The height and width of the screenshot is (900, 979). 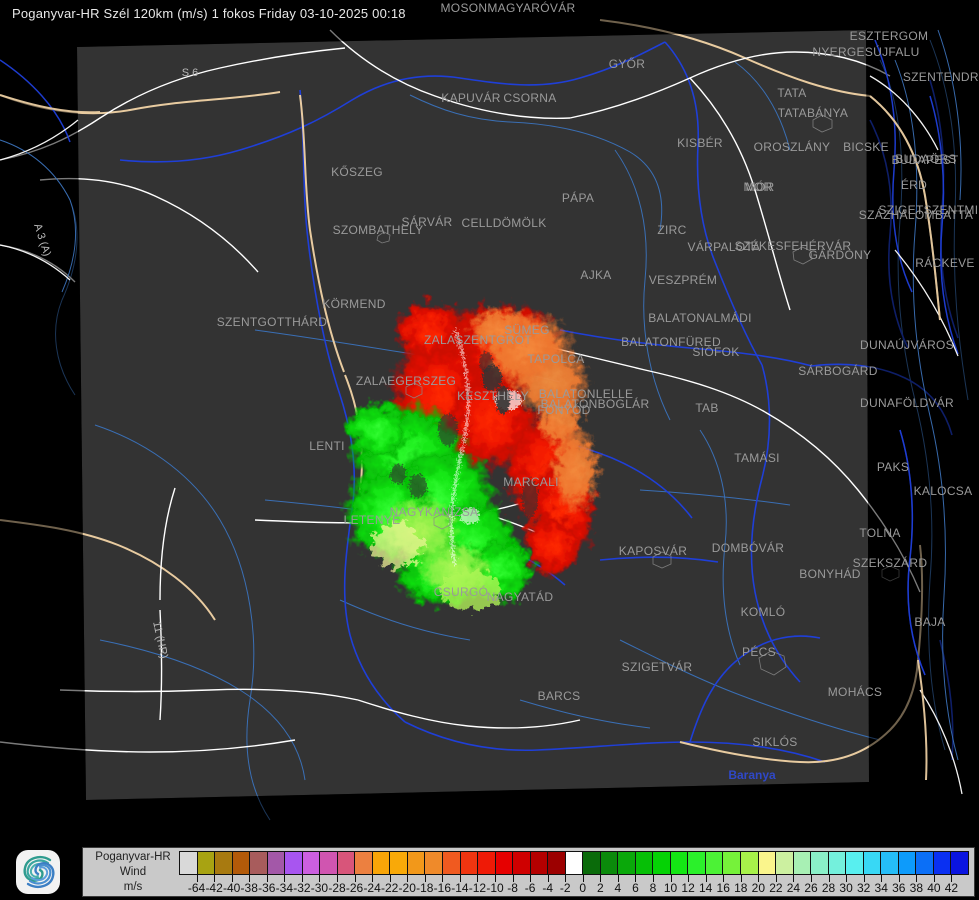 I want to click on tick-label: 26, so click(x=811, y=888).